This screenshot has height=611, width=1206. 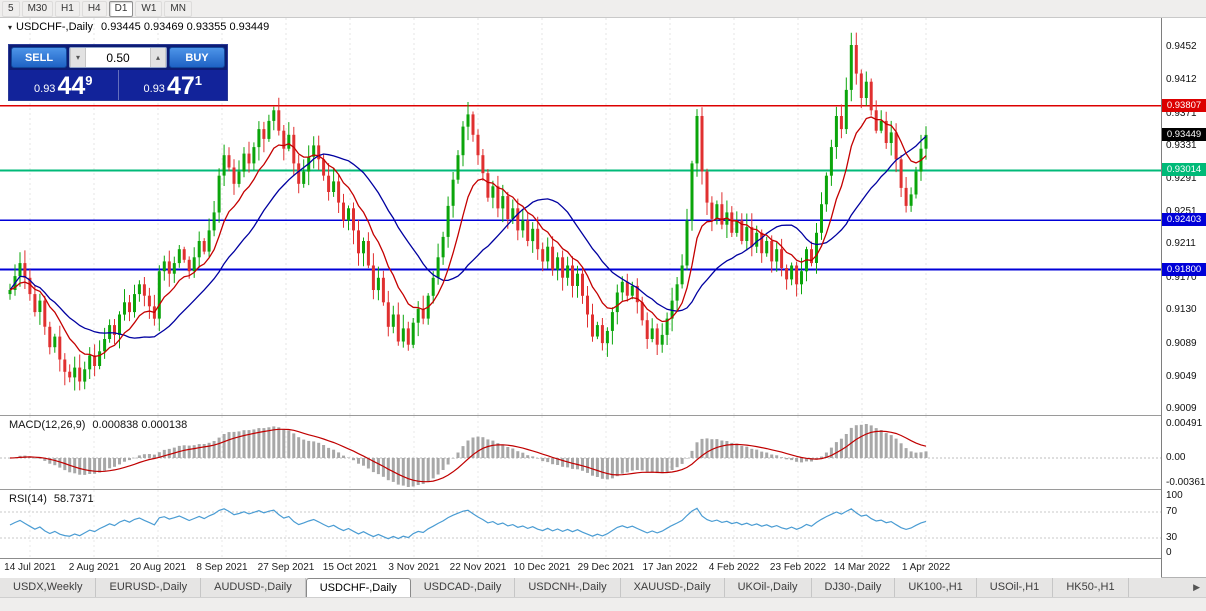 I want to click on timeframe-button-5: 5, so click(x=11, y=8).